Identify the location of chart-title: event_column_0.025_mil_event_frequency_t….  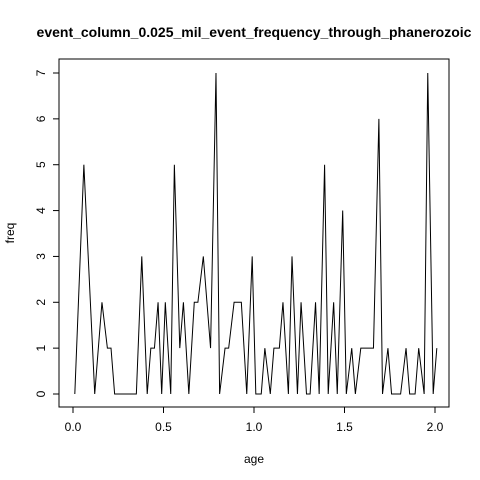
(254, 32).